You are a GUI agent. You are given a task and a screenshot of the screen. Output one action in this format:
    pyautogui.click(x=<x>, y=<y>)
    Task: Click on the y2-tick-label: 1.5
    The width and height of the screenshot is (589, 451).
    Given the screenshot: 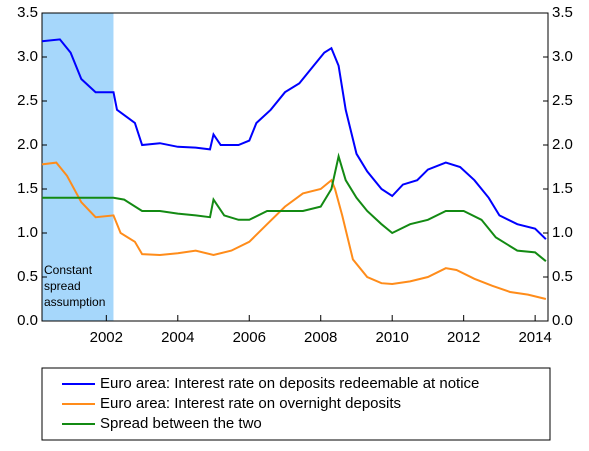 What is the action you would take?
    pyautogui.click(x=562, y=188)
    